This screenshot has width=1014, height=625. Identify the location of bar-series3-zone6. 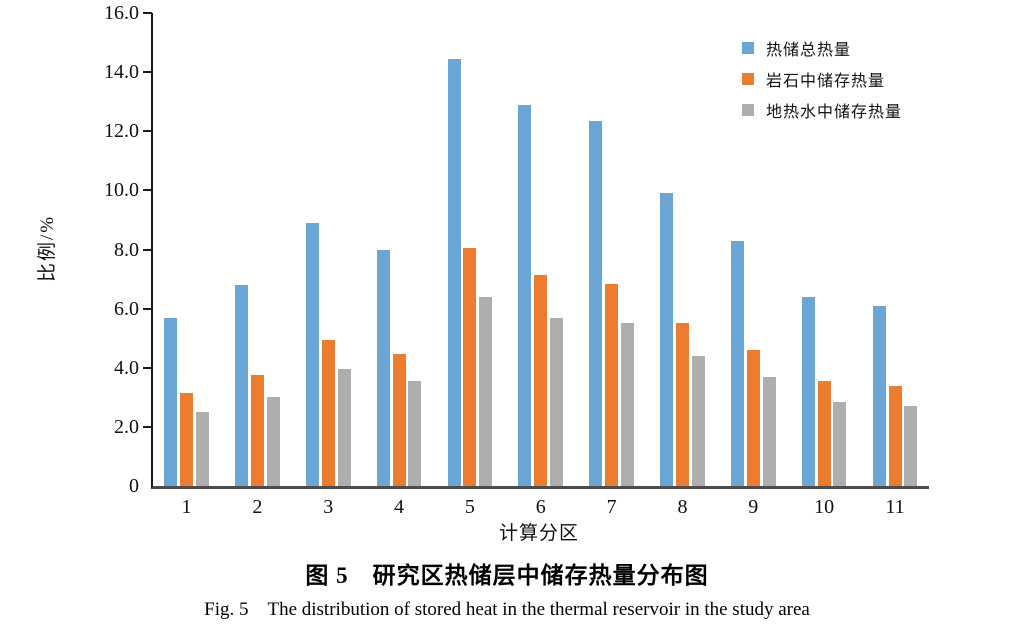
(557, 401).